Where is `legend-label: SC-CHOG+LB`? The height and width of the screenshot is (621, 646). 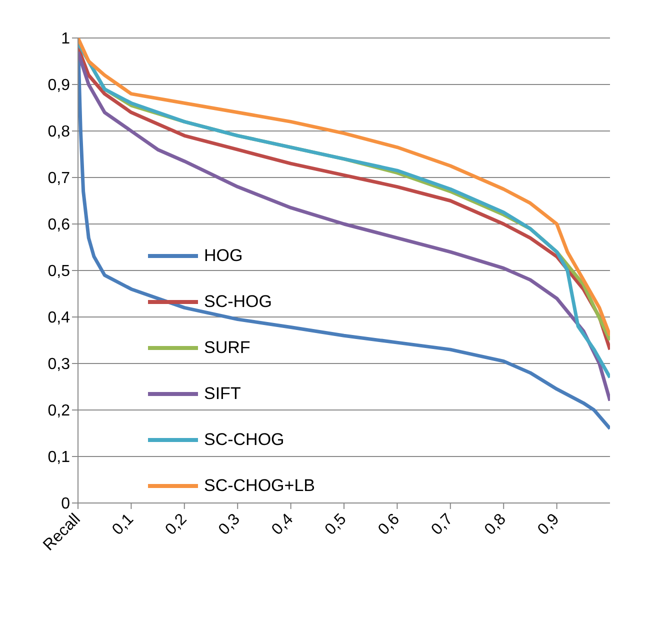
legend-label: SC-CHOG+LB is located at coordinates (259, 486).